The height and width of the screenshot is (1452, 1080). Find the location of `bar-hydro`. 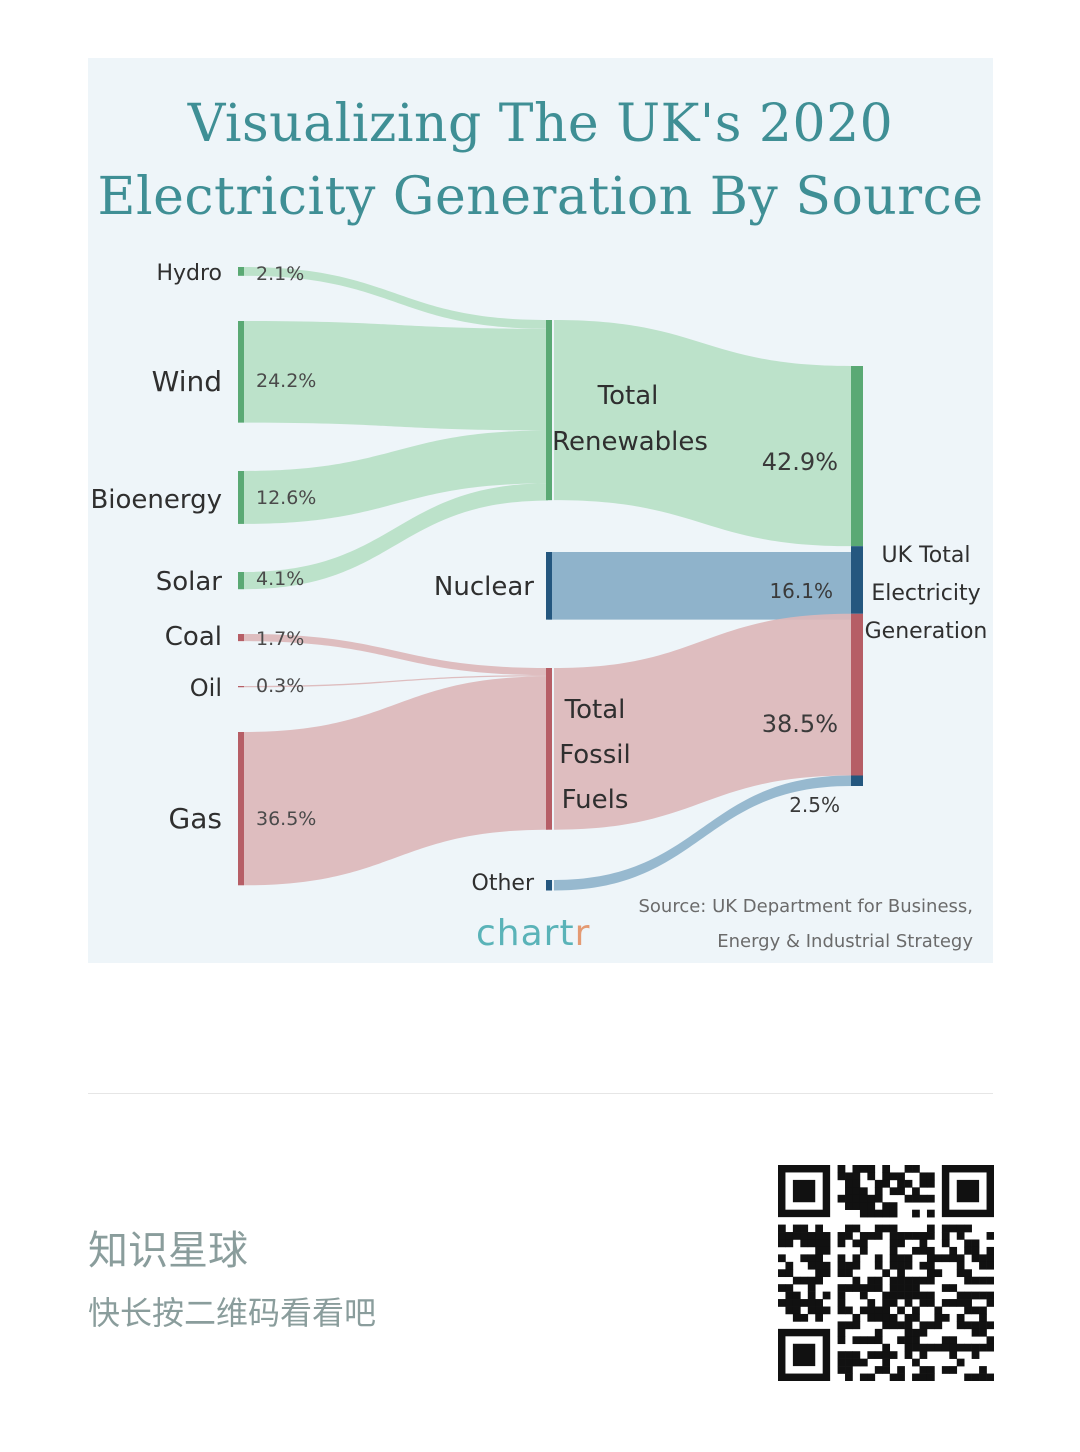

bar-hydro is located at coordinates (241, 271).